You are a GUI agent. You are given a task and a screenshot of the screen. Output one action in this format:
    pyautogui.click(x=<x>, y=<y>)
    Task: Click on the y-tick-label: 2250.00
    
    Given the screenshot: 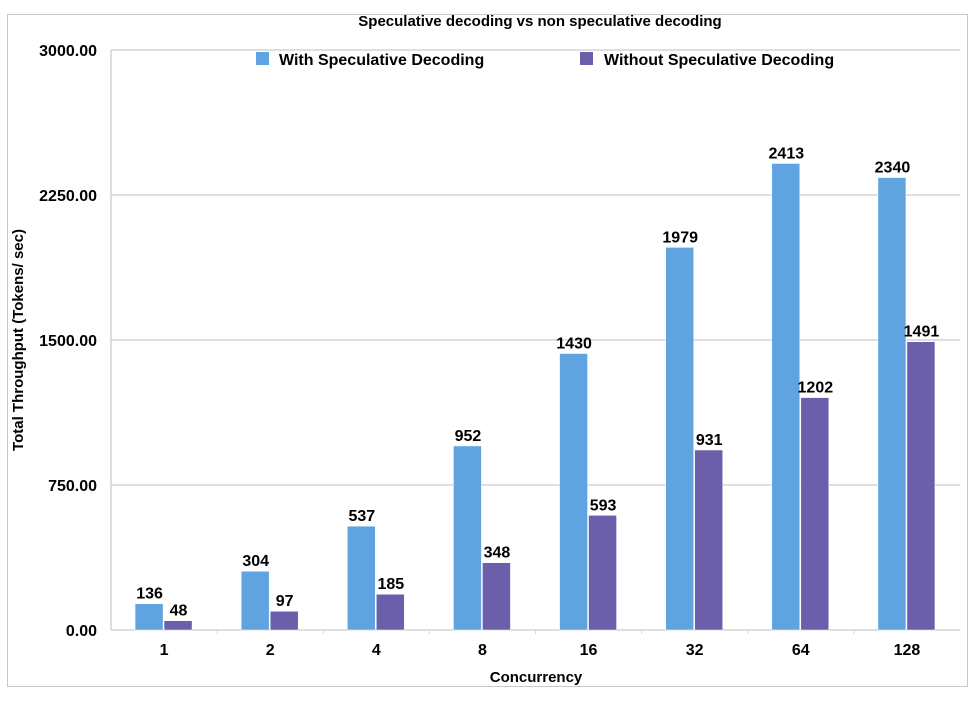 What is the action you would take?
    pyautogui.click(x=68, y=196)
    